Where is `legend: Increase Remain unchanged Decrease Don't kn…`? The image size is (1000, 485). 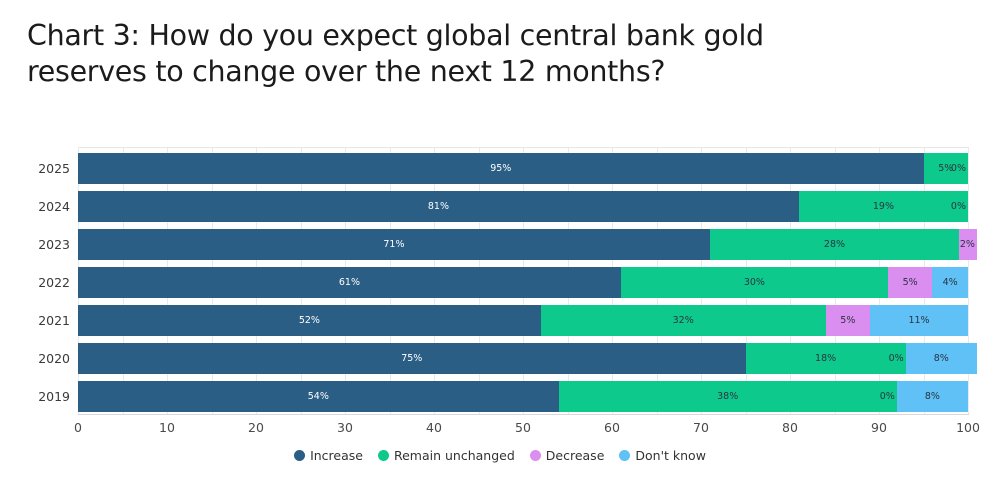 legend: Increase Remain unchanged Decrease Don't kn… is located at coordinates (500, 455).